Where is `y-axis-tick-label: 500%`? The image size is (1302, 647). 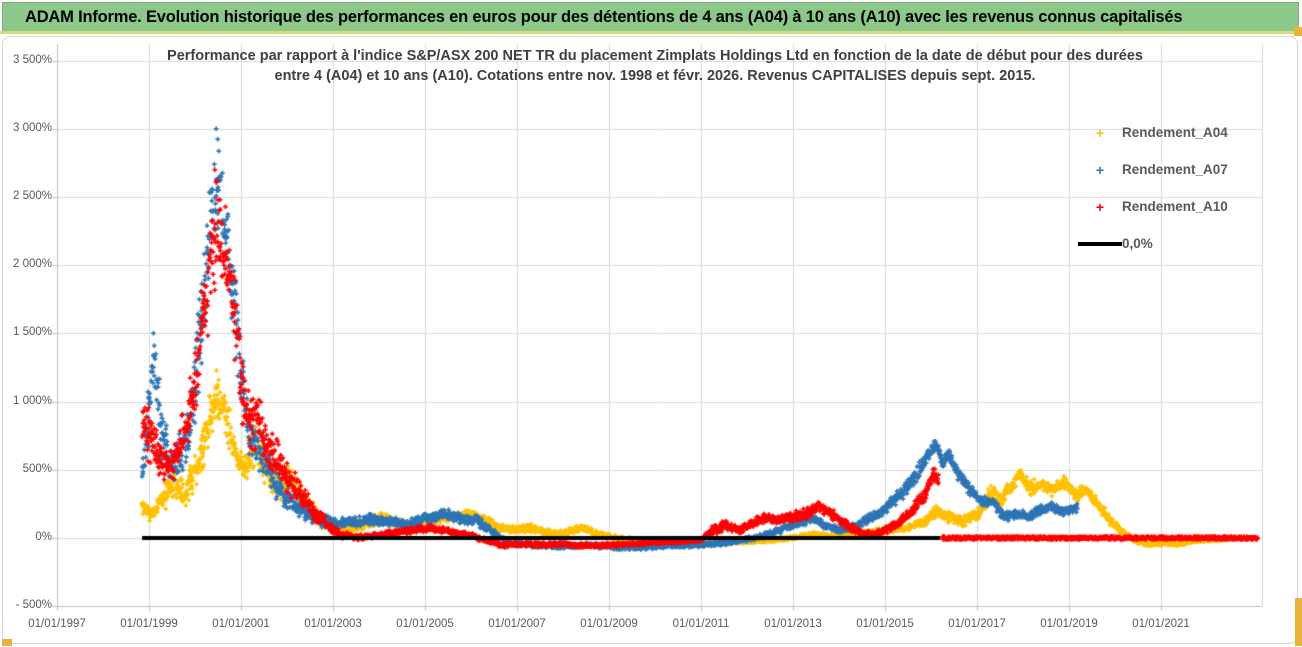 y-axis-tick-label: 500% is located at coordinates (37, 468).